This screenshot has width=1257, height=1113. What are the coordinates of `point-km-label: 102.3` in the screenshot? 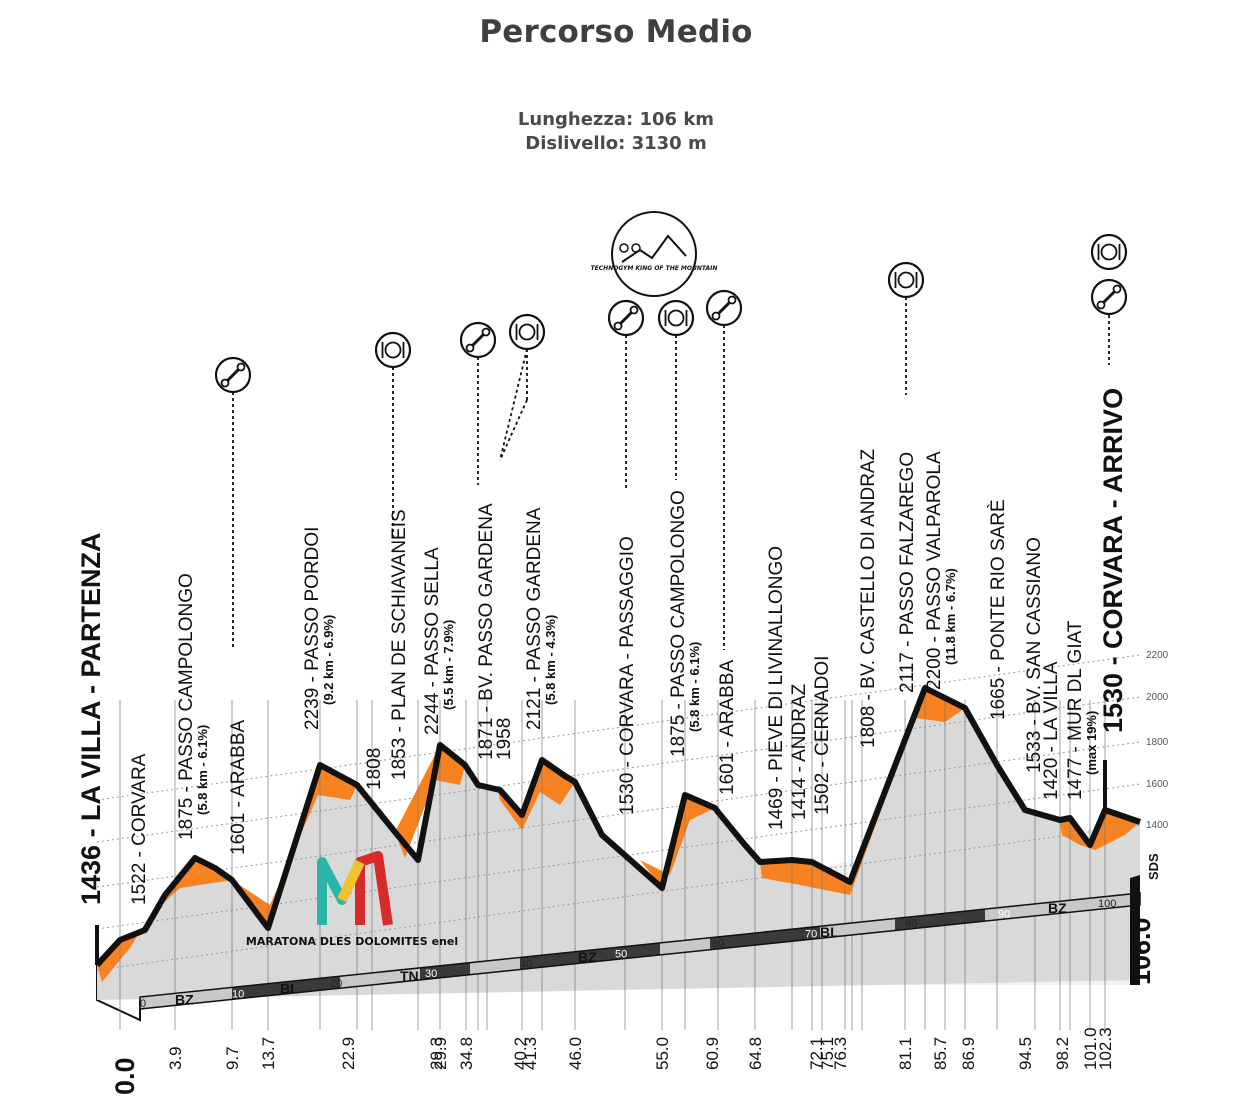 It's located at (1105, 1048).